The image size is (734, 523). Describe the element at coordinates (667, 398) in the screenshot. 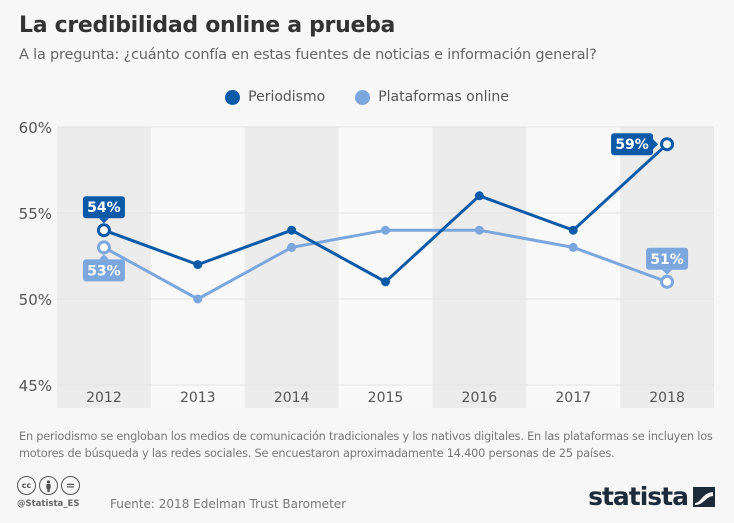

I see `x-tick-label: 2018` at that location.